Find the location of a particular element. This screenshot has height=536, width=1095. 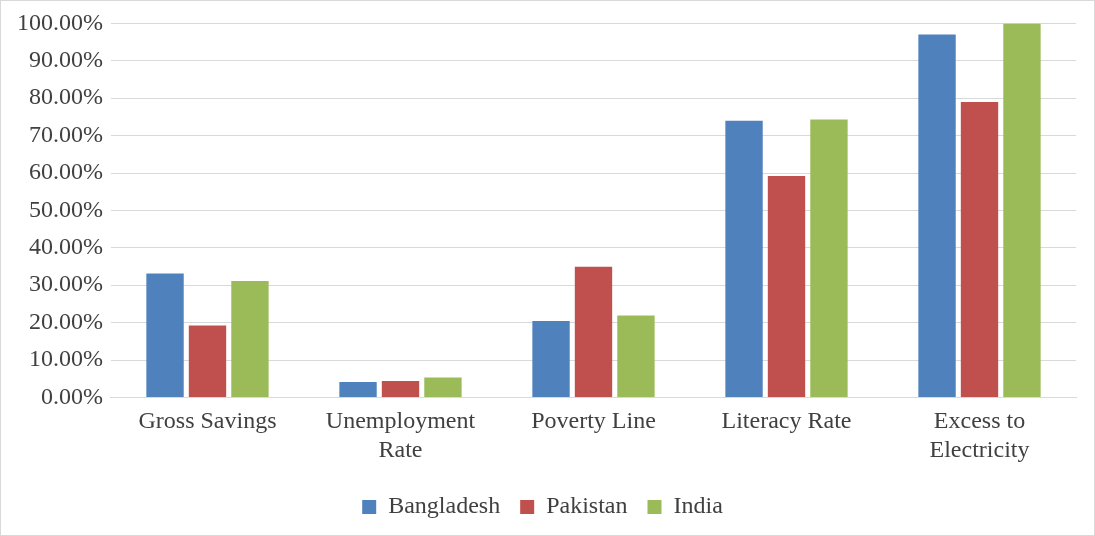

x-tick-label: Unemployment Rate is located at coordinates (400, 434).